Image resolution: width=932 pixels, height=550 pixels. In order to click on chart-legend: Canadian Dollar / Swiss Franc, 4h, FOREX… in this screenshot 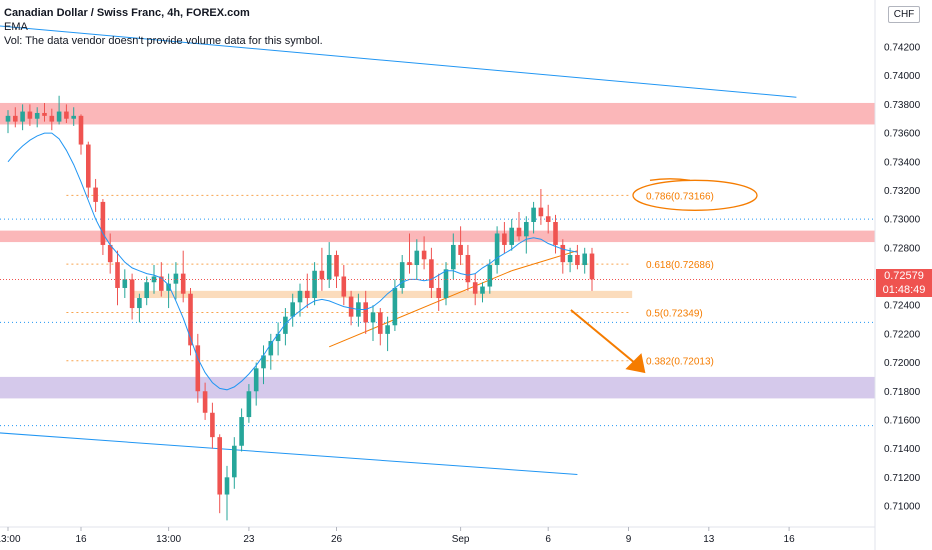, I will do `click(163, 27)`.